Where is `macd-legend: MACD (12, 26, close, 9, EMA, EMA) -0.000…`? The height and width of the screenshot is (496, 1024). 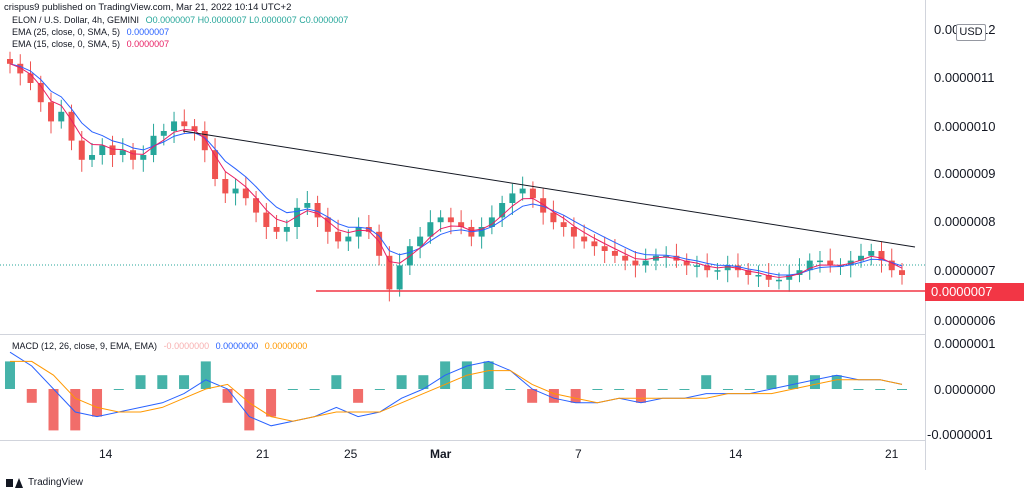
macd-legend: MACD (12, 26, close, 9, EMA, EMA) -0.000… is located at coordinates (159, 346).